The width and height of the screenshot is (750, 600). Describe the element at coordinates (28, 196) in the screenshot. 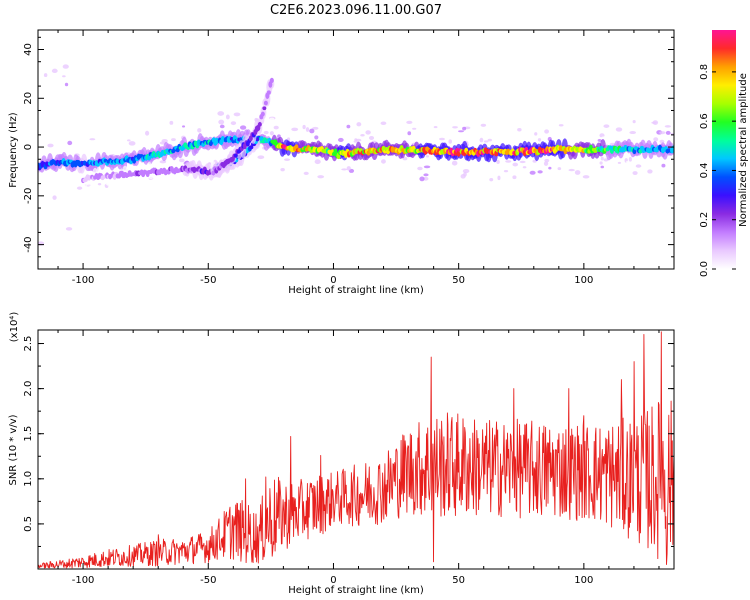

I see `y-tick-label: -20` at that location.